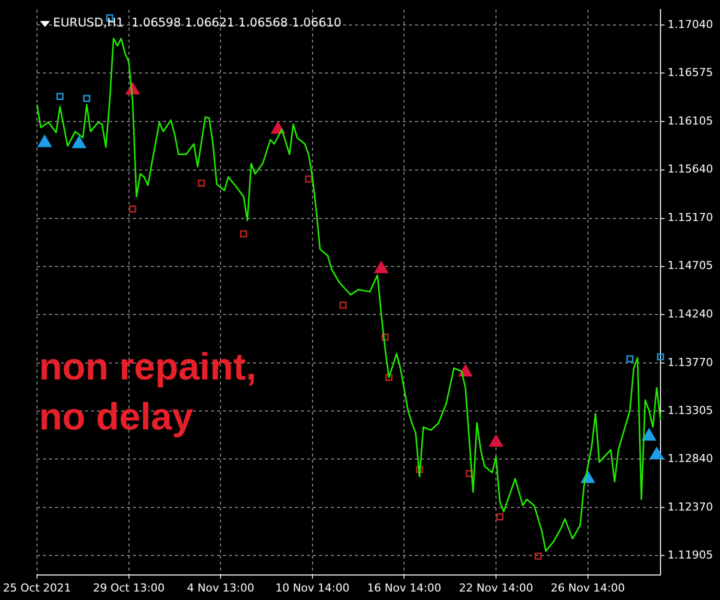 The image size is (720, 600). I want to click on y-tick-label: 1.14705, so click(691, 265).